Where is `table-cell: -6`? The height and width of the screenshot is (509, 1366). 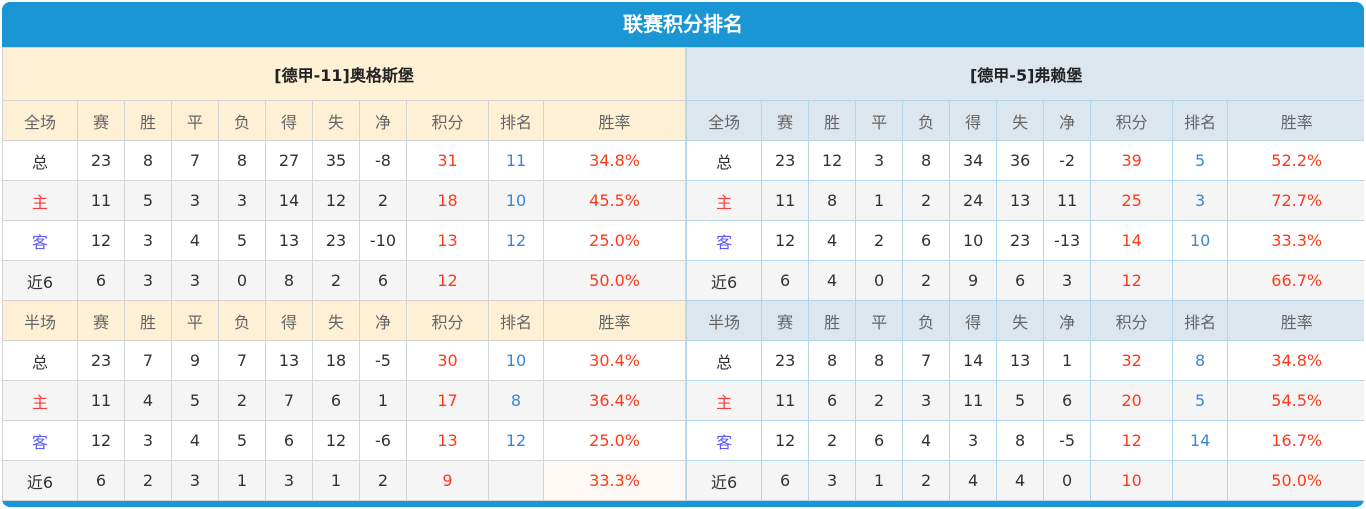
table-cell: -6 is located at coordinates (383, 440).